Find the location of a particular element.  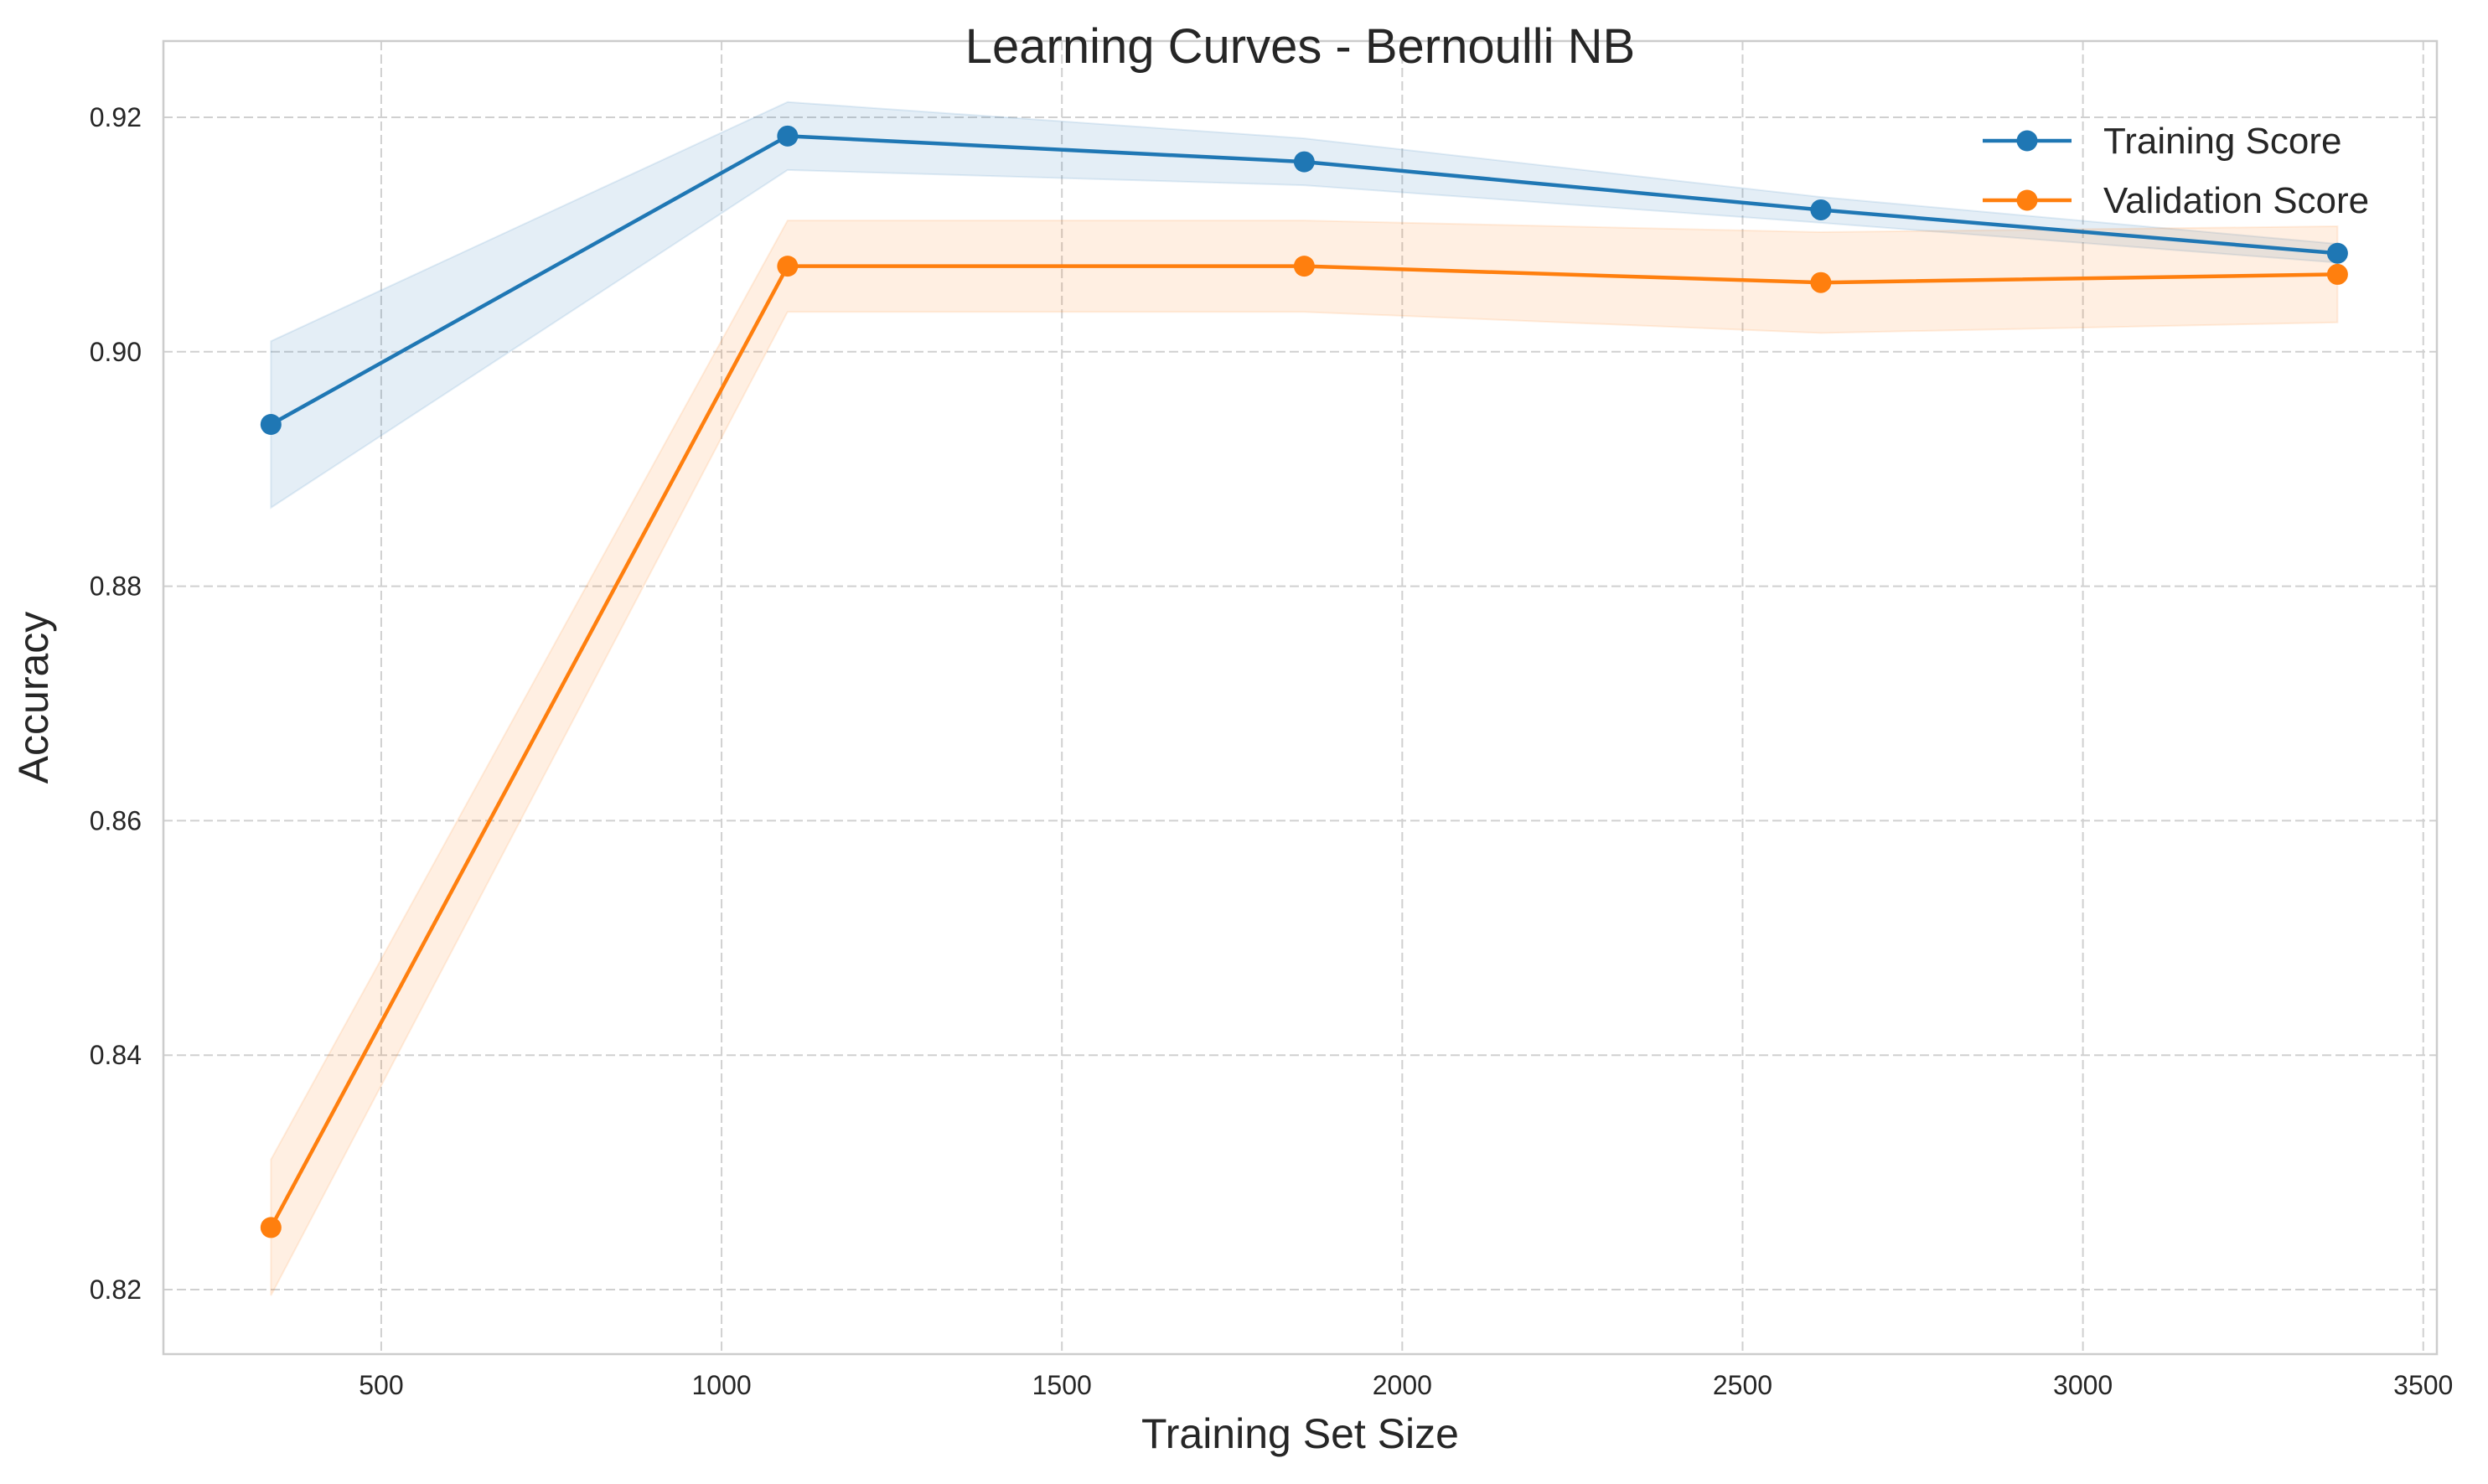

x-tick-label: 1500 is located at coordinates (1062, 1385).